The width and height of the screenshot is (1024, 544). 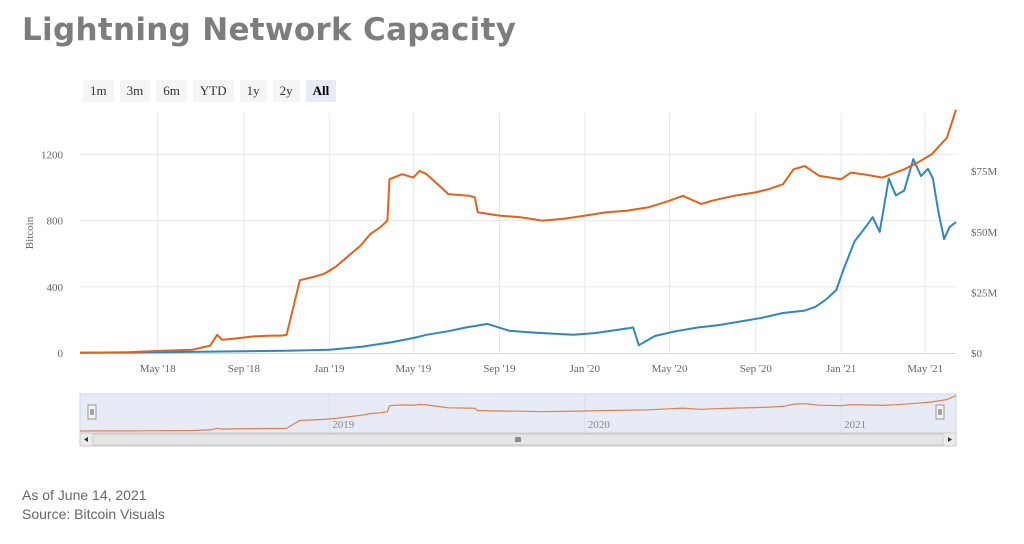 I want to click on range-selector: 1m 3m 6m YTD 1y 2y All, so click(x=210, y=91).